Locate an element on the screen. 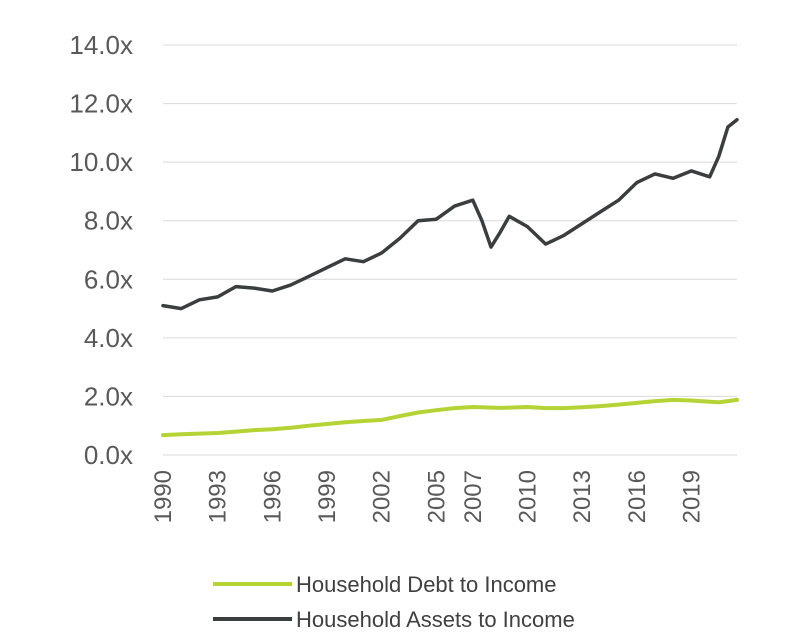 This screenshot has width=792, height=643. y-tick-label: 14.0x is located at coordinates (101, 45).